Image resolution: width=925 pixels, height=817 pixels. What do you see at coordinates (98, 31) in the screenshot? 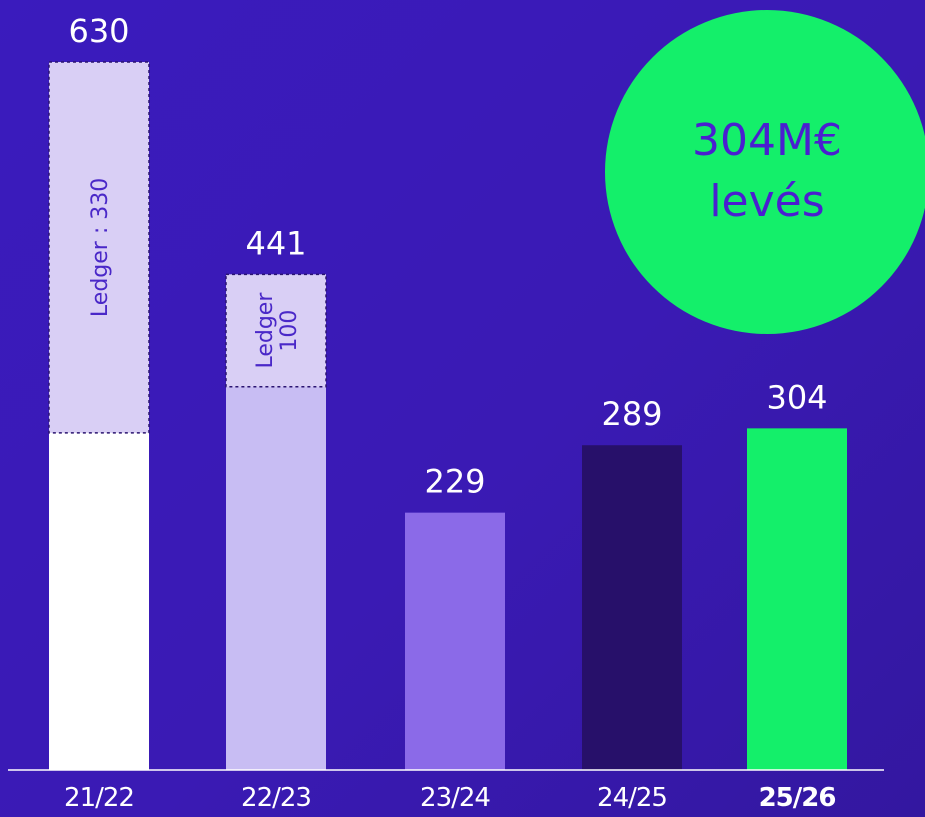
I see `value-label-21-22: 630` at bounding box center [98, 31].